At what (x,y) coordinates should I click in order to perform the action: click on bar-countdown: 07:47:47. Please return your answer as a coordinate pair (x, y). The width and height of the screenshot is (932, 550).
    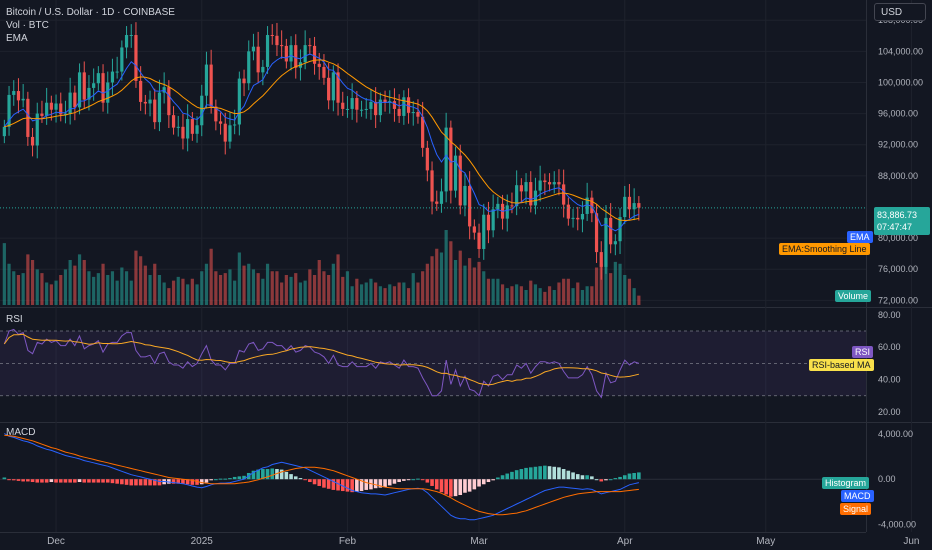
    Looking at the image, I should click on (895, 227).